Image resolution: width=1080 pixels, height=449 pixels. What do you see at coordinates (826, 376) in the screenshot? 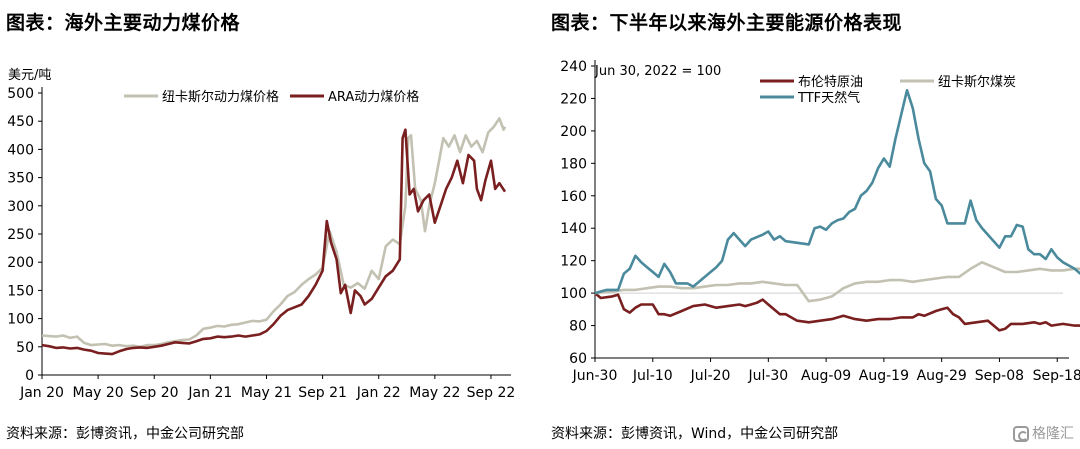
I see `x-tick-label: Aug-09` at bounding box center [826, 376].